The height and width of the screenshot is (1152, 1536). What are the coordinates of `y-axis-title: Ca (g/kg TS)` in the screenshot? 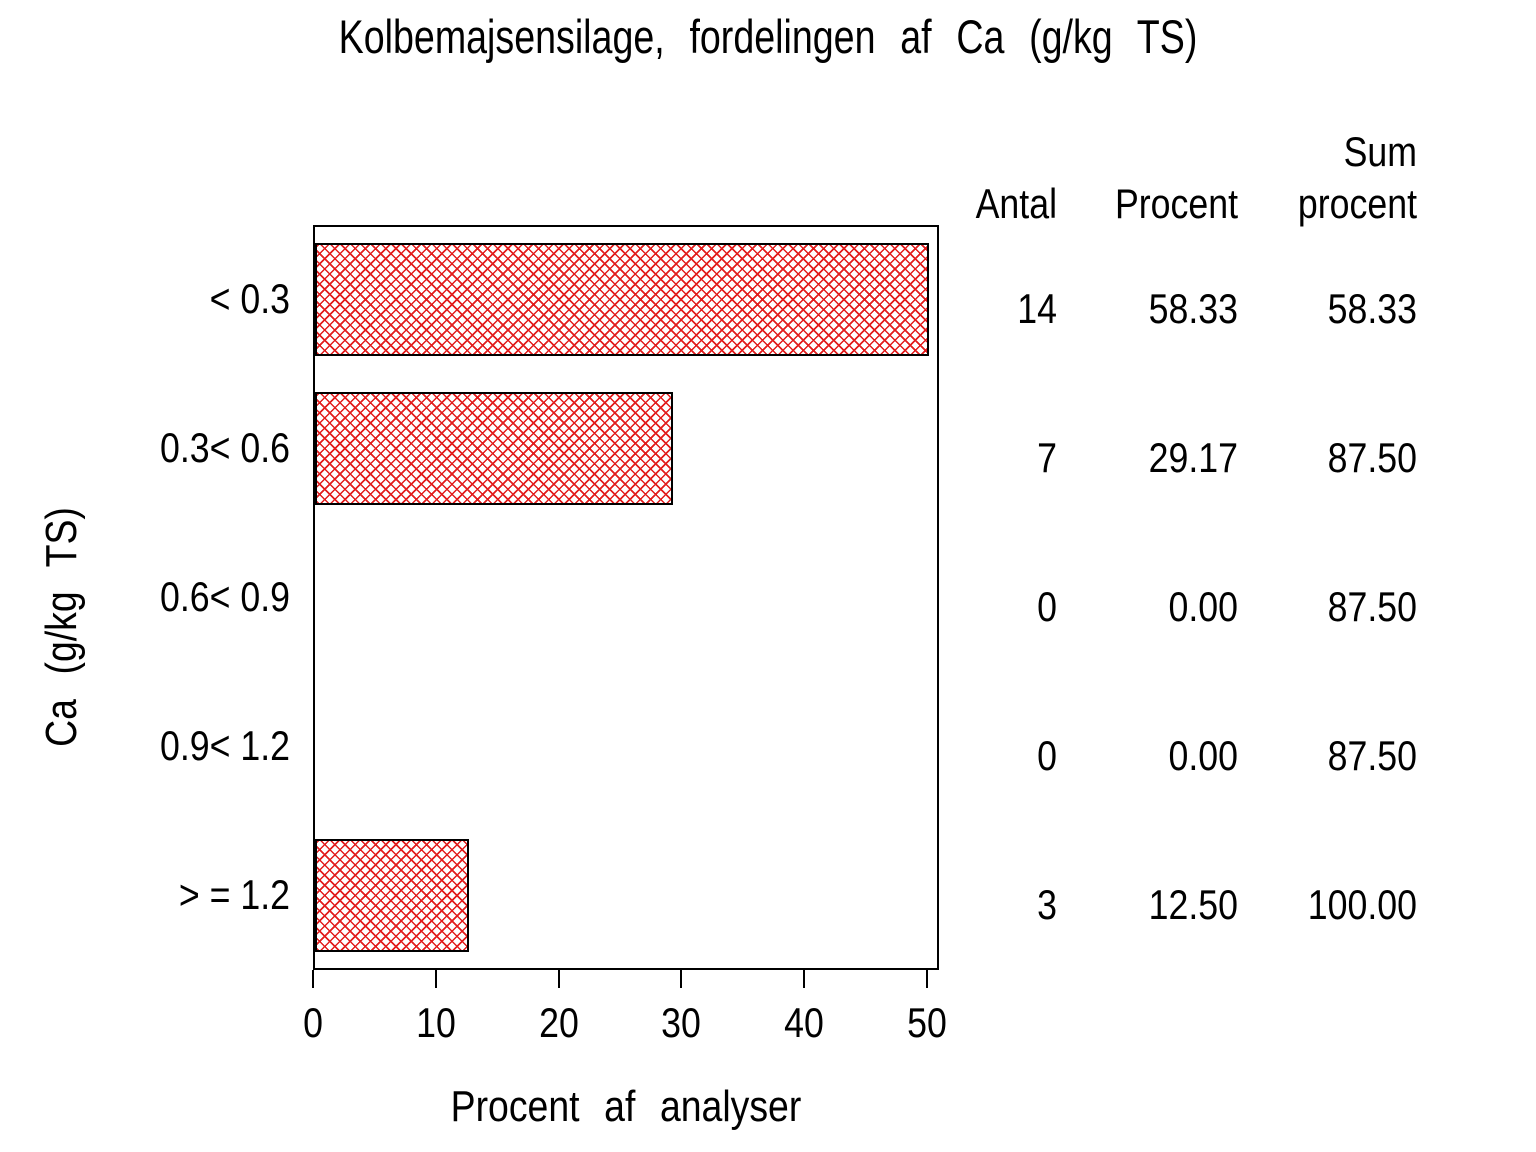 It's located at (61, 627).